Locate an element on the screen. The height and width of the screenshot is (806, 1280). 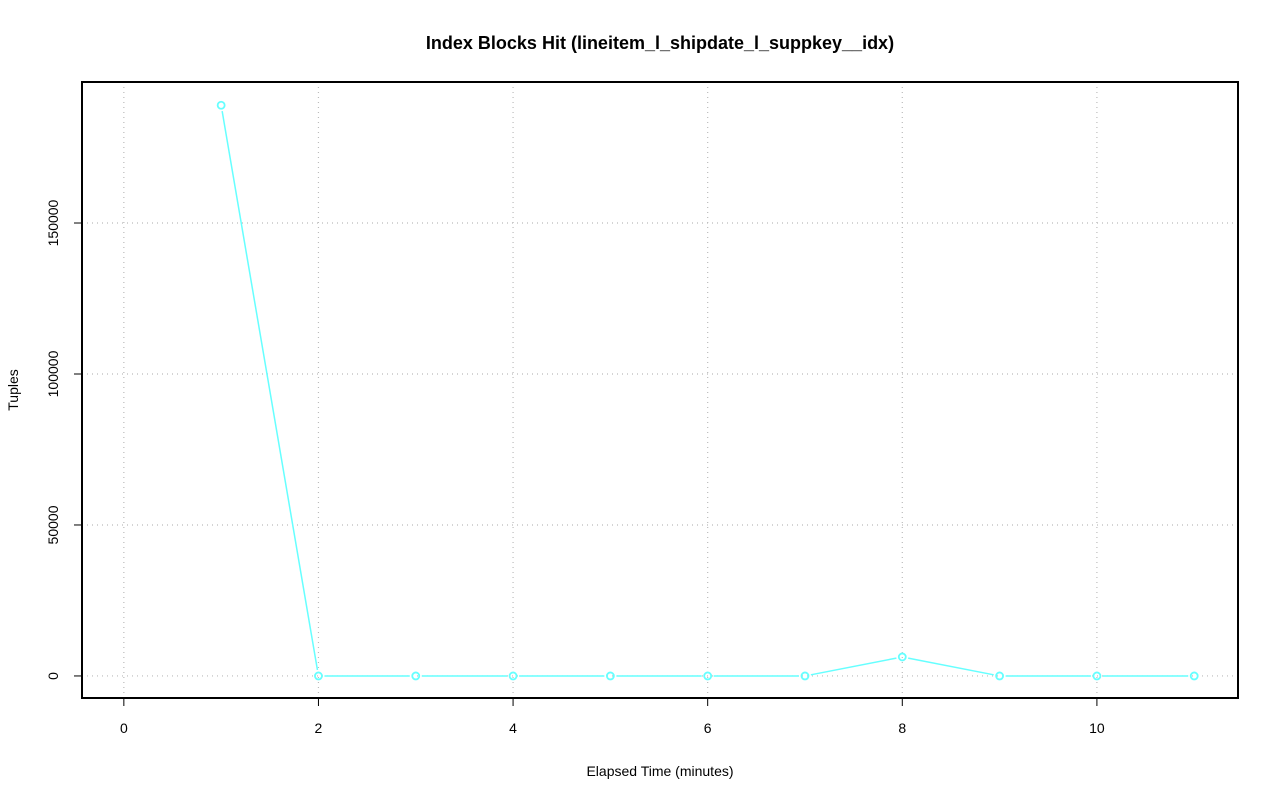
x-tick-label: 2 is located at coordinates (319, 728).